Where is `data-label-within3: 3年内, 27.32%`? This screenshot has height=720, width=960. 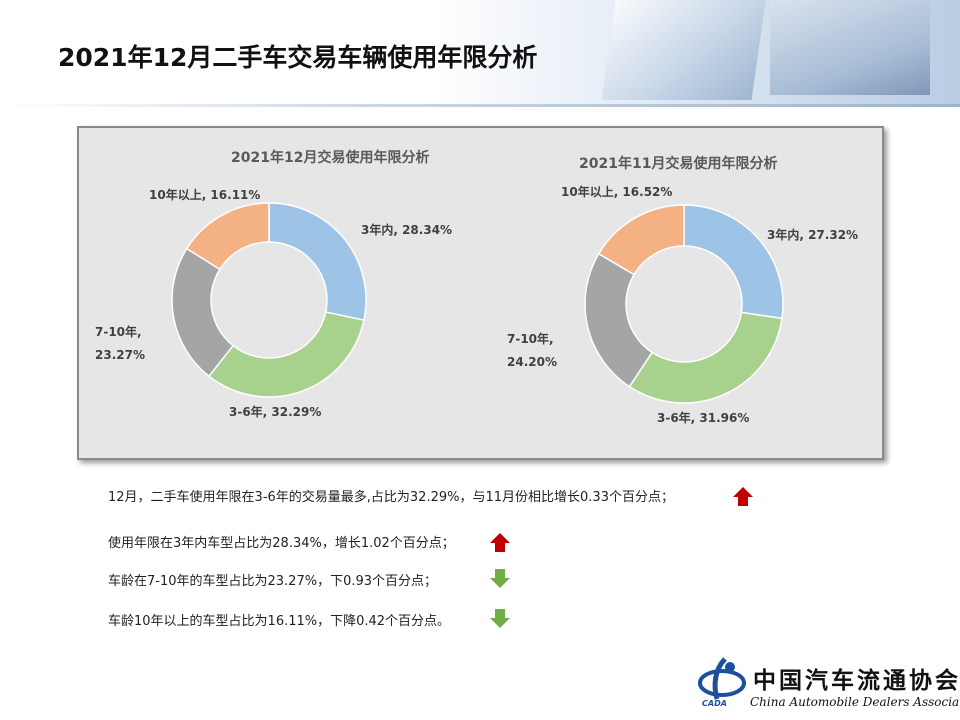
data-label-within3: 3年内, 27.32% is located at coordinates (812, 234).